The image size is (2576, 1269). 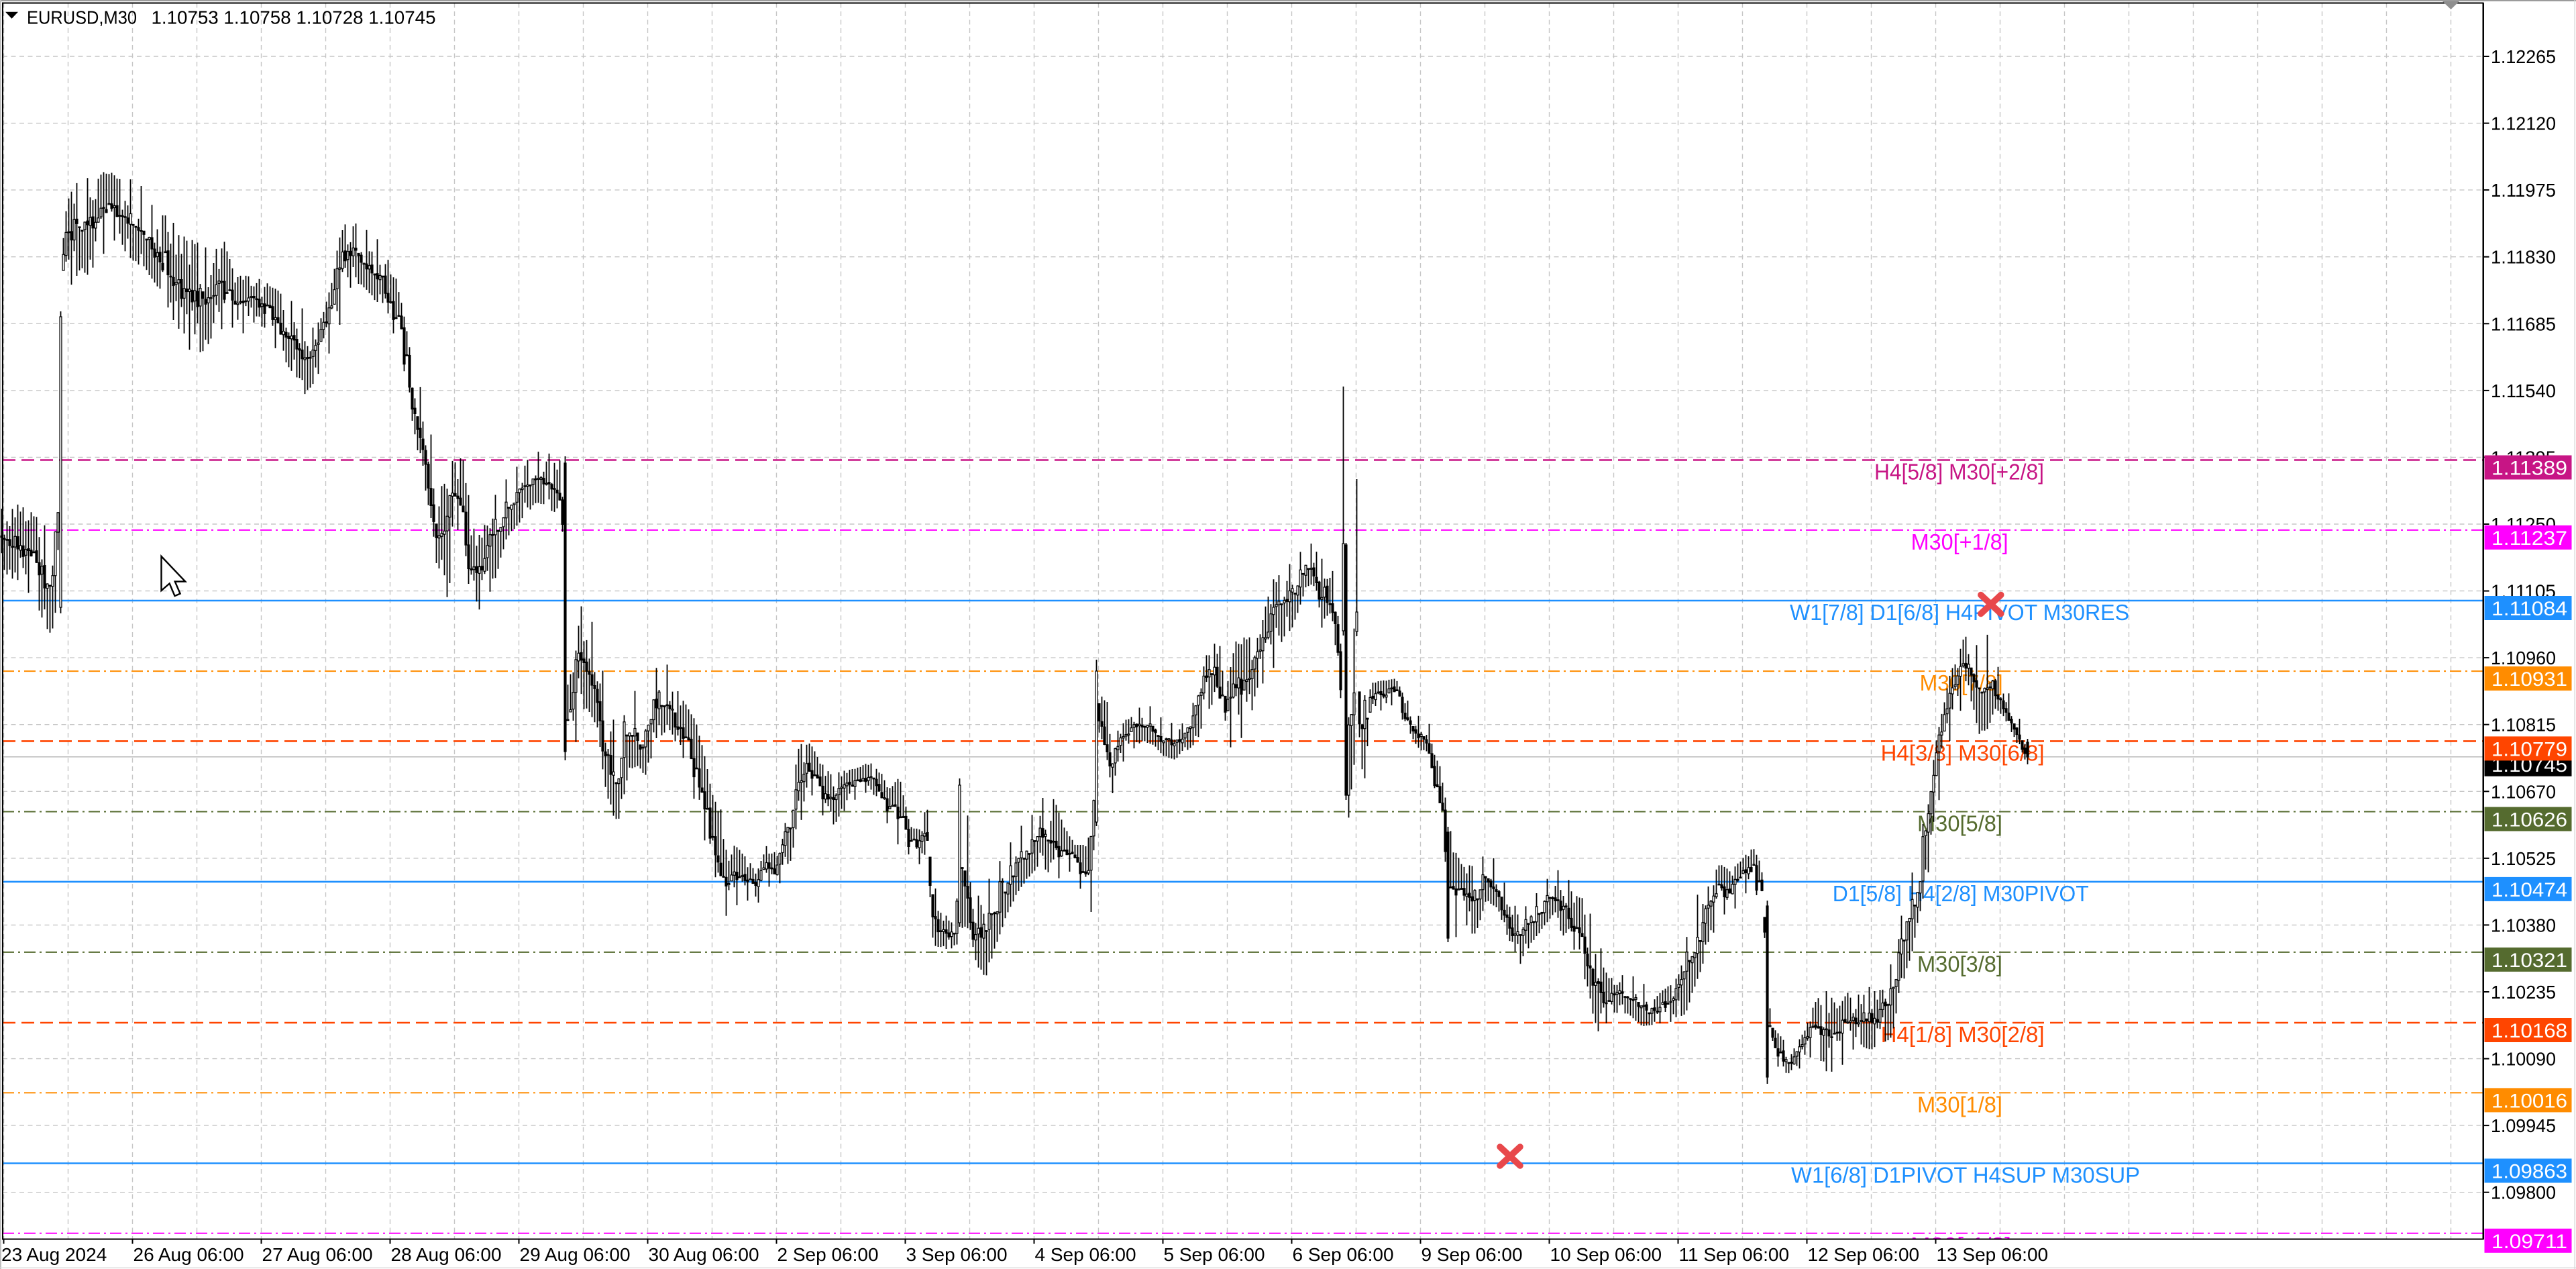 What do you see at coordinates (2523, 323) in the screenshot?
I see `svg-text: 1.11685` at bounding box center [2523, 323].